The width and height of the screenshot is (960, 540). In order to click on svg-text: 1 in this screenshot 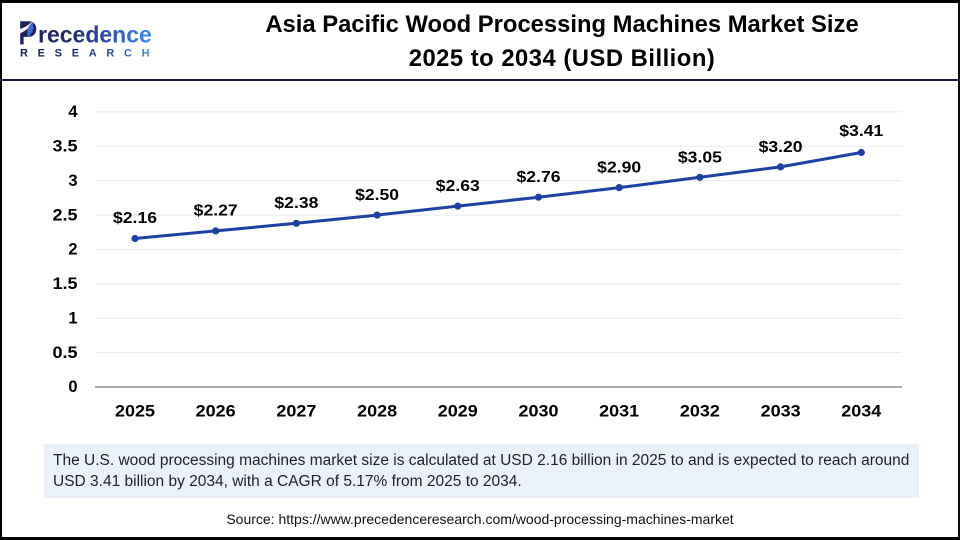, I will do `click(72, 318)`.